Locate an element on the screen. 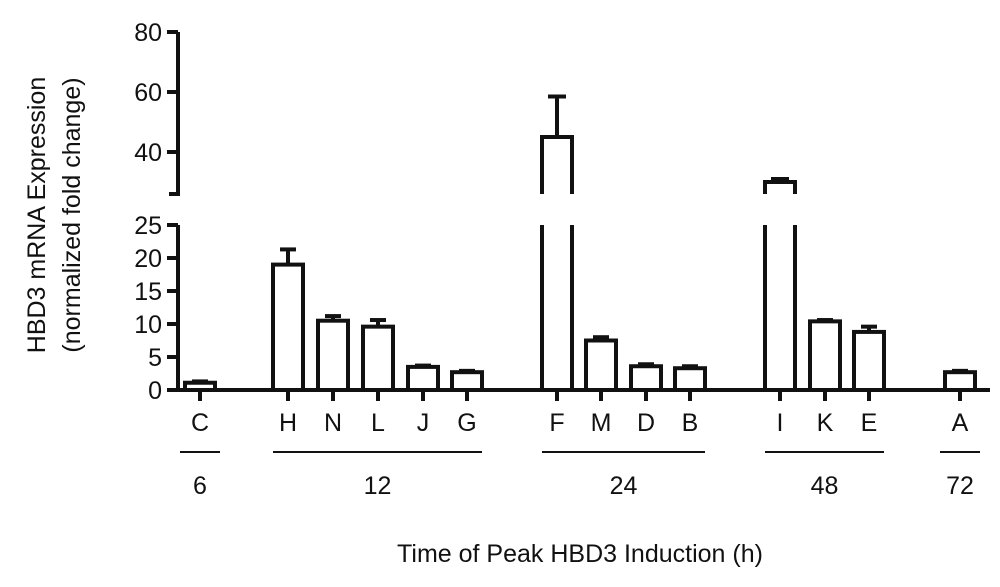  category-label-H: H is located at coordinates (288, 423).